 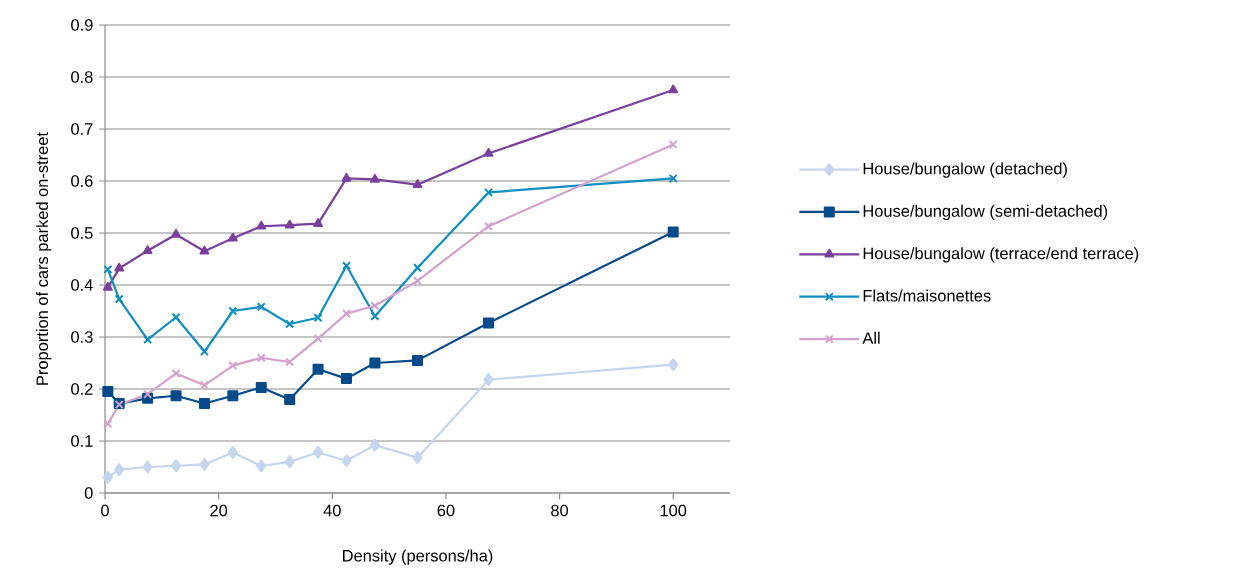 What do you see at coordinates (332, 510) in the screenshot?
I see `x-tick-label: 40` at bounding box center [332, 510].